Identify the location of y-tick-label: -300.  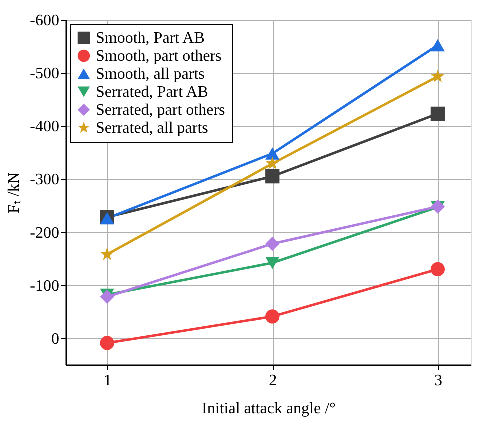
(45, 180).